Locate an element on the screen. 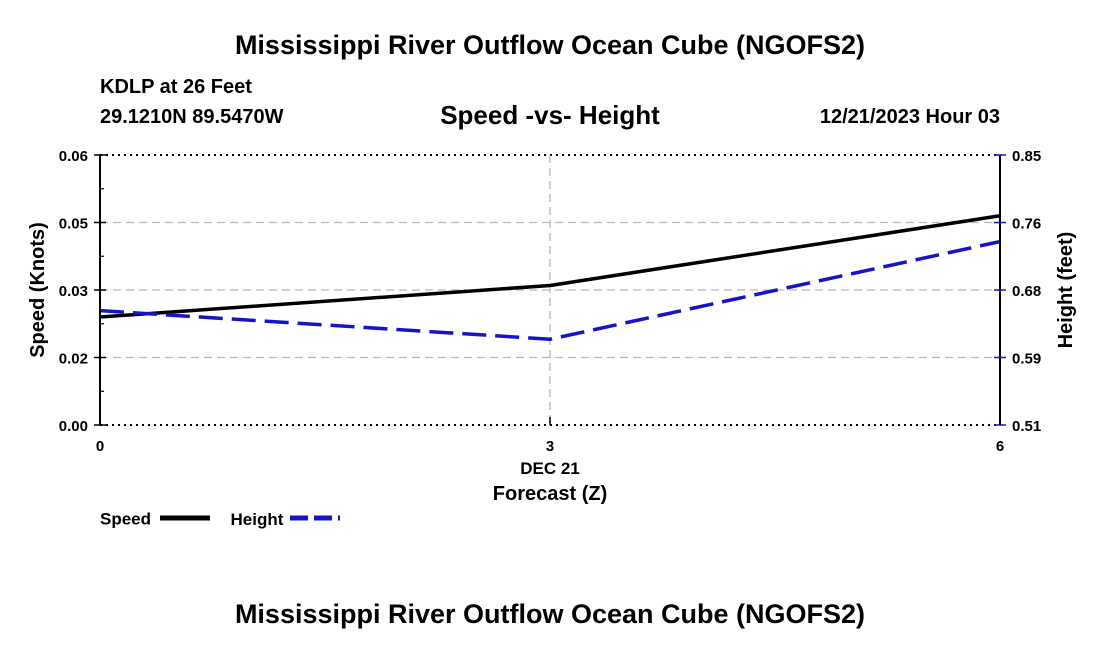 This screenshot has width=1100, height=650. y2-tick-label: 0.68 is located at coordinates (1026, 291).